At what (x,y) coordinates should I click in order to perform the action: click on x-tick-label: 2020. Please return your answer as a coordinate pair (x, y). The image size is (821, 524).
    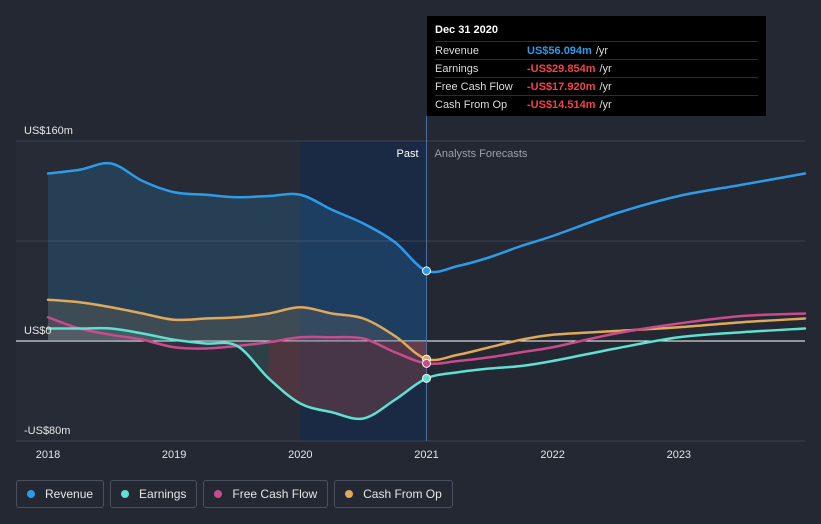
    Looking at the image, I should click on (300, 455).